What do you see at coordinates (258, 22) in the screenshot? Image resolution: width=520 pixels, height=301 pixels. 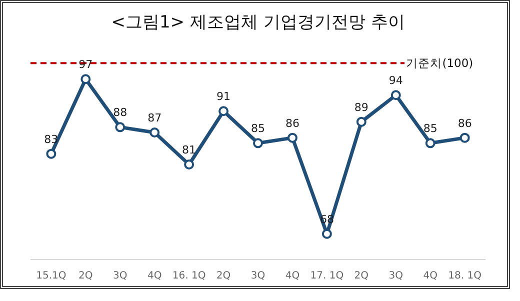 I see `chart-title: <그림1> 제조업체 기업경기전망 추이` at bounding box center [258, 22].